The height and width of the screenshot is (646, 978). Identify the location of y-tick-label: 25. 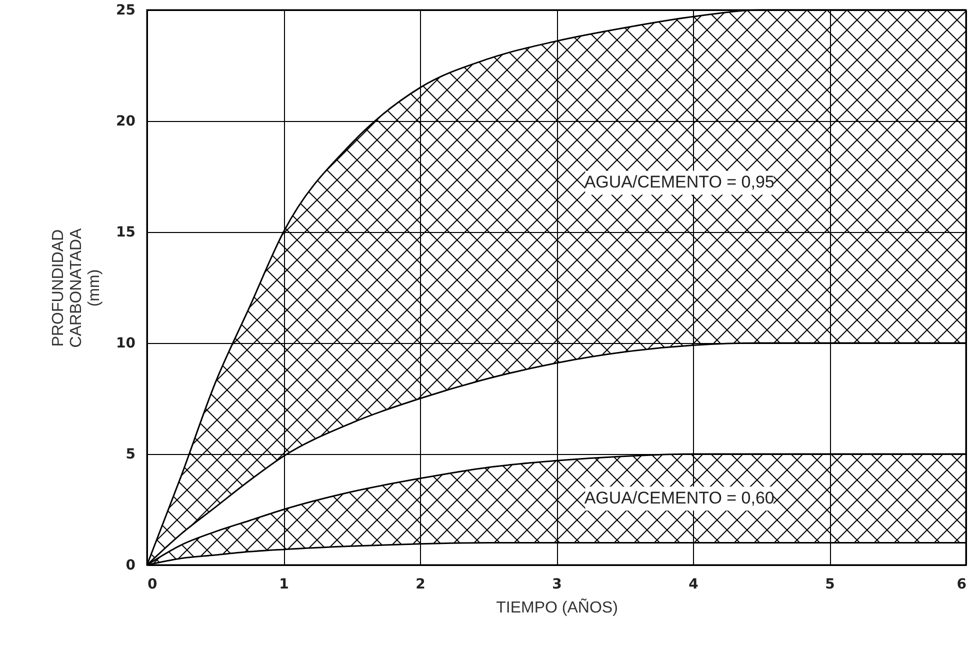
(126, 10).